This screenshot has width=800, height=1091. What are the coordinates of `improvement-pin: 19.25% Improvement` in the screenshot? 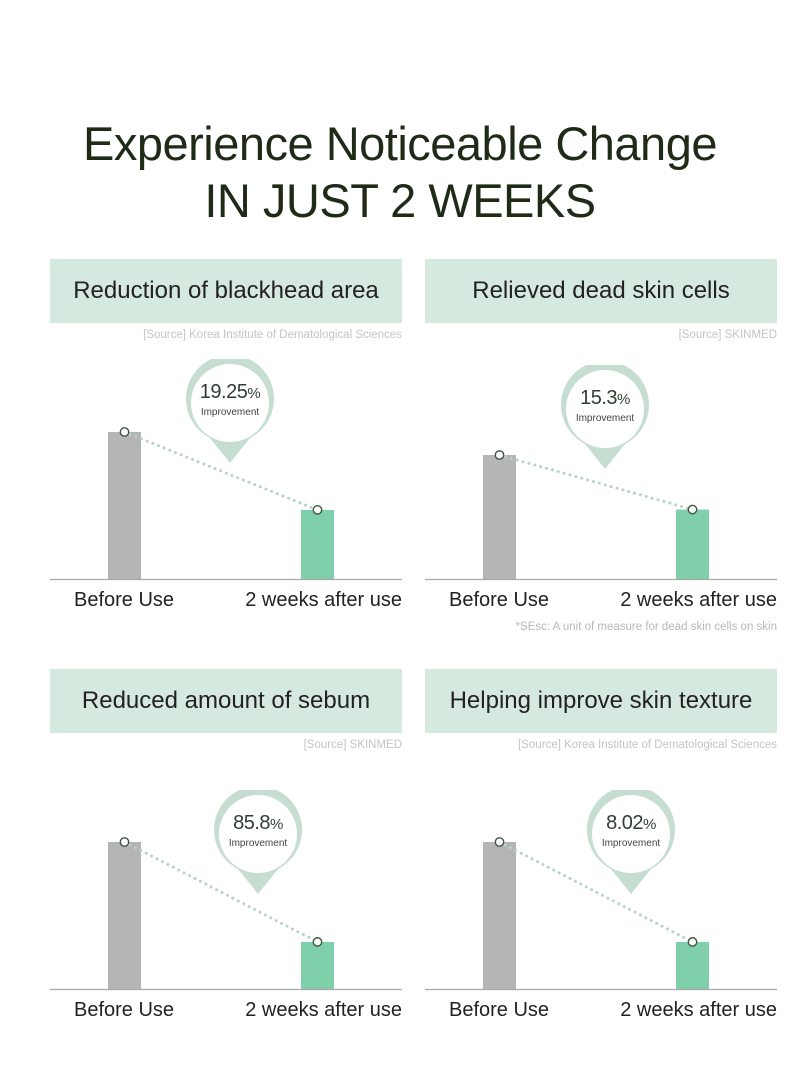 It's located at (230, 413).